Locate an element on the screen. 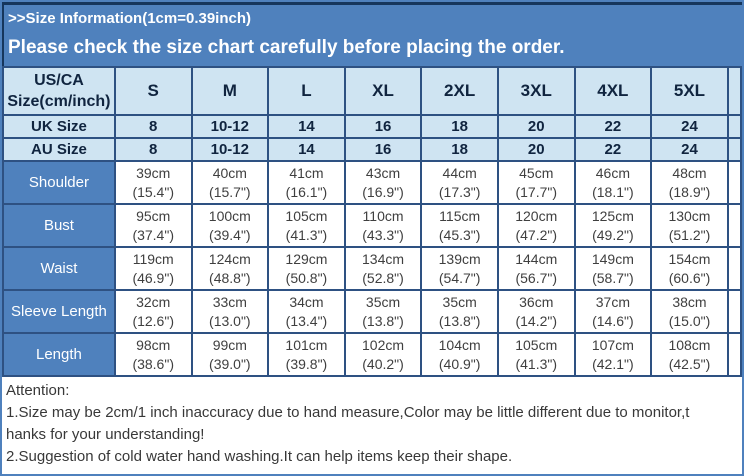  au-size-value: 18 is located at coordinates (459, 149).